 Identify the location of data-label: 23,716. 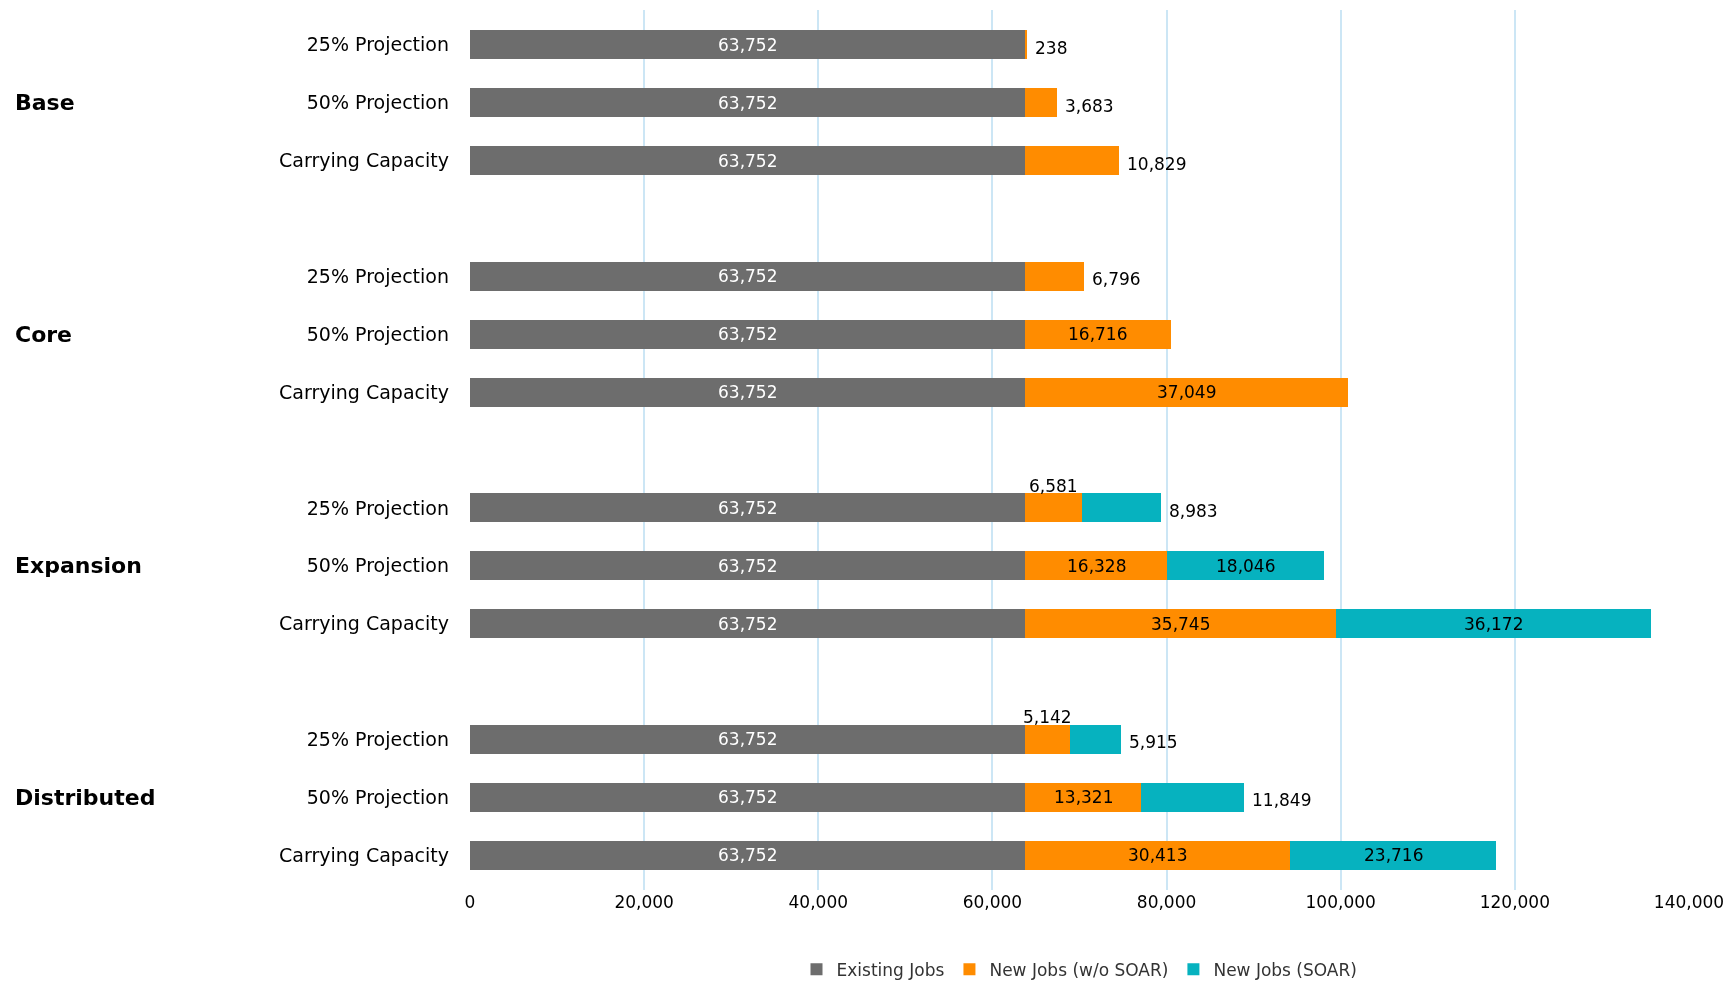
(1394, 855).